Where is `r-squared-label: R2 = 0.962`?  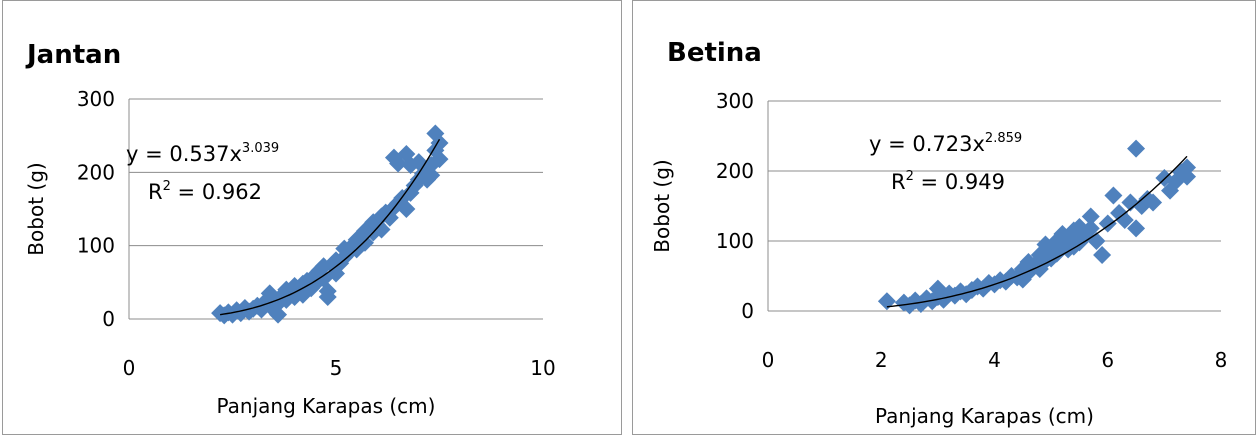
r-squared-label: R2 = 0.962 is located at coordinates (205, 191).